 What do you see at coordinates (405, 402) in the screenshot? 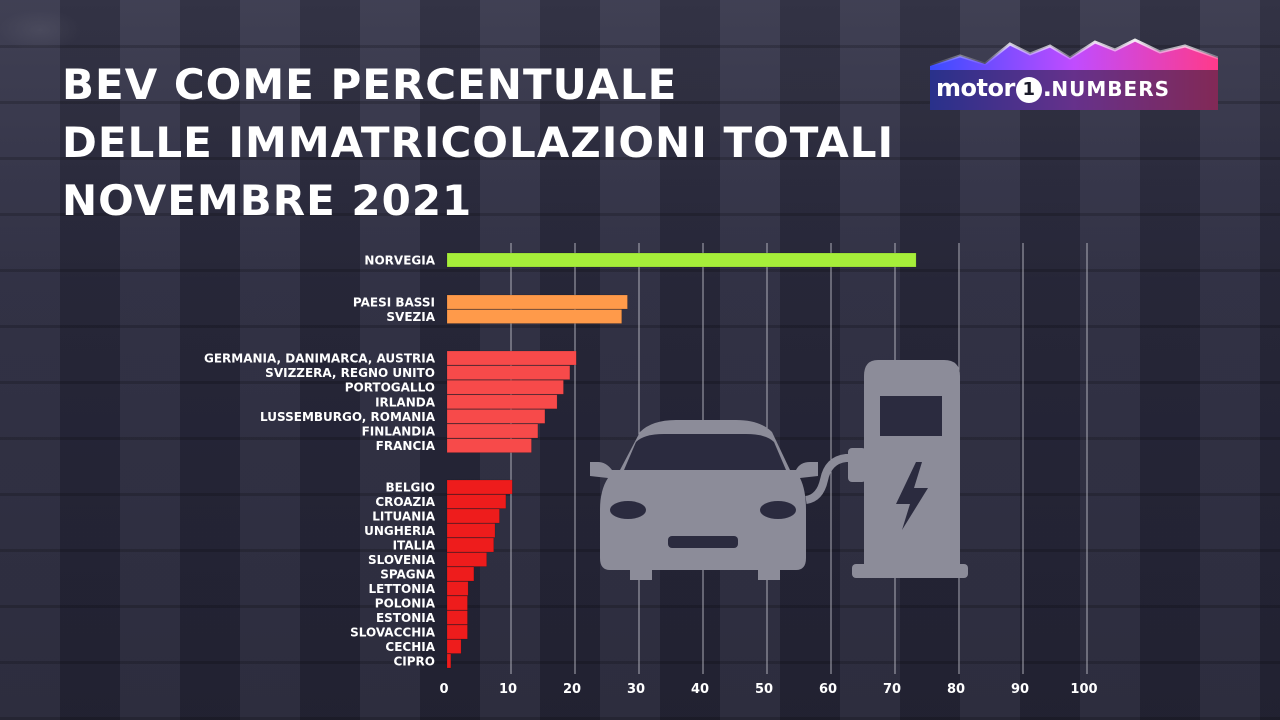
I see `category-label: IRLANDA` at bounding box center [405, 402].